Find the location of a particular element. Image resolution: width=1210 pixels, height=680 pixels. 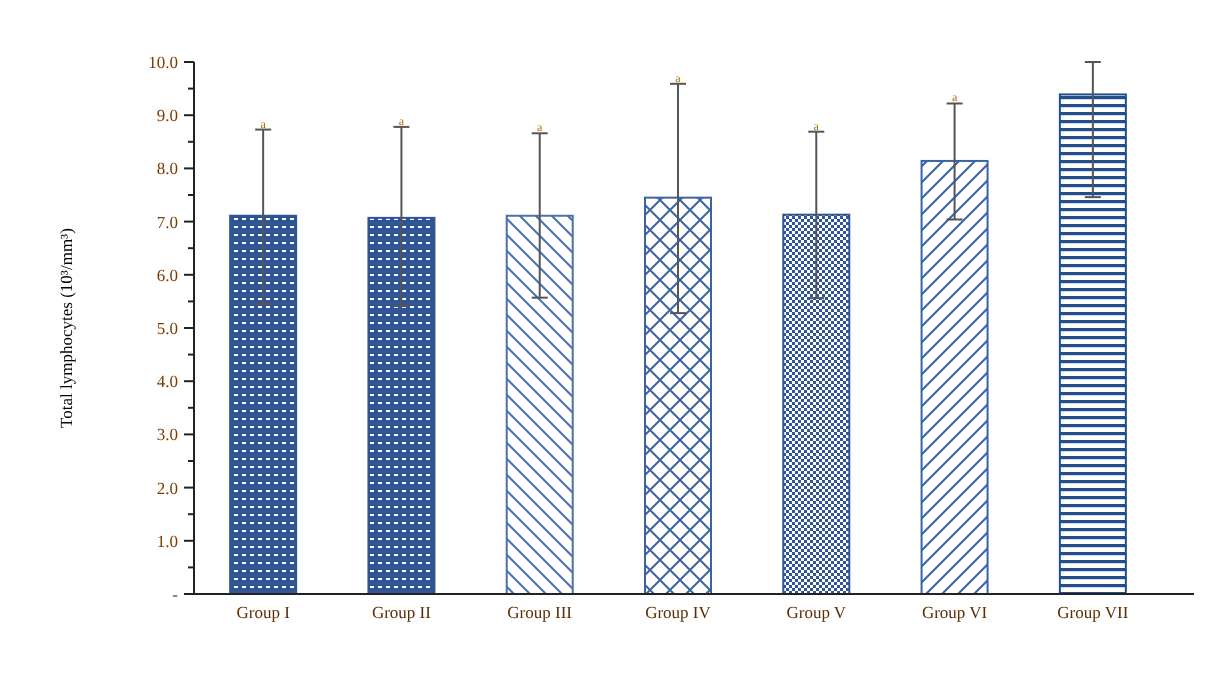

y-tick-label: 7.0 is located at coordinates (167, 221).